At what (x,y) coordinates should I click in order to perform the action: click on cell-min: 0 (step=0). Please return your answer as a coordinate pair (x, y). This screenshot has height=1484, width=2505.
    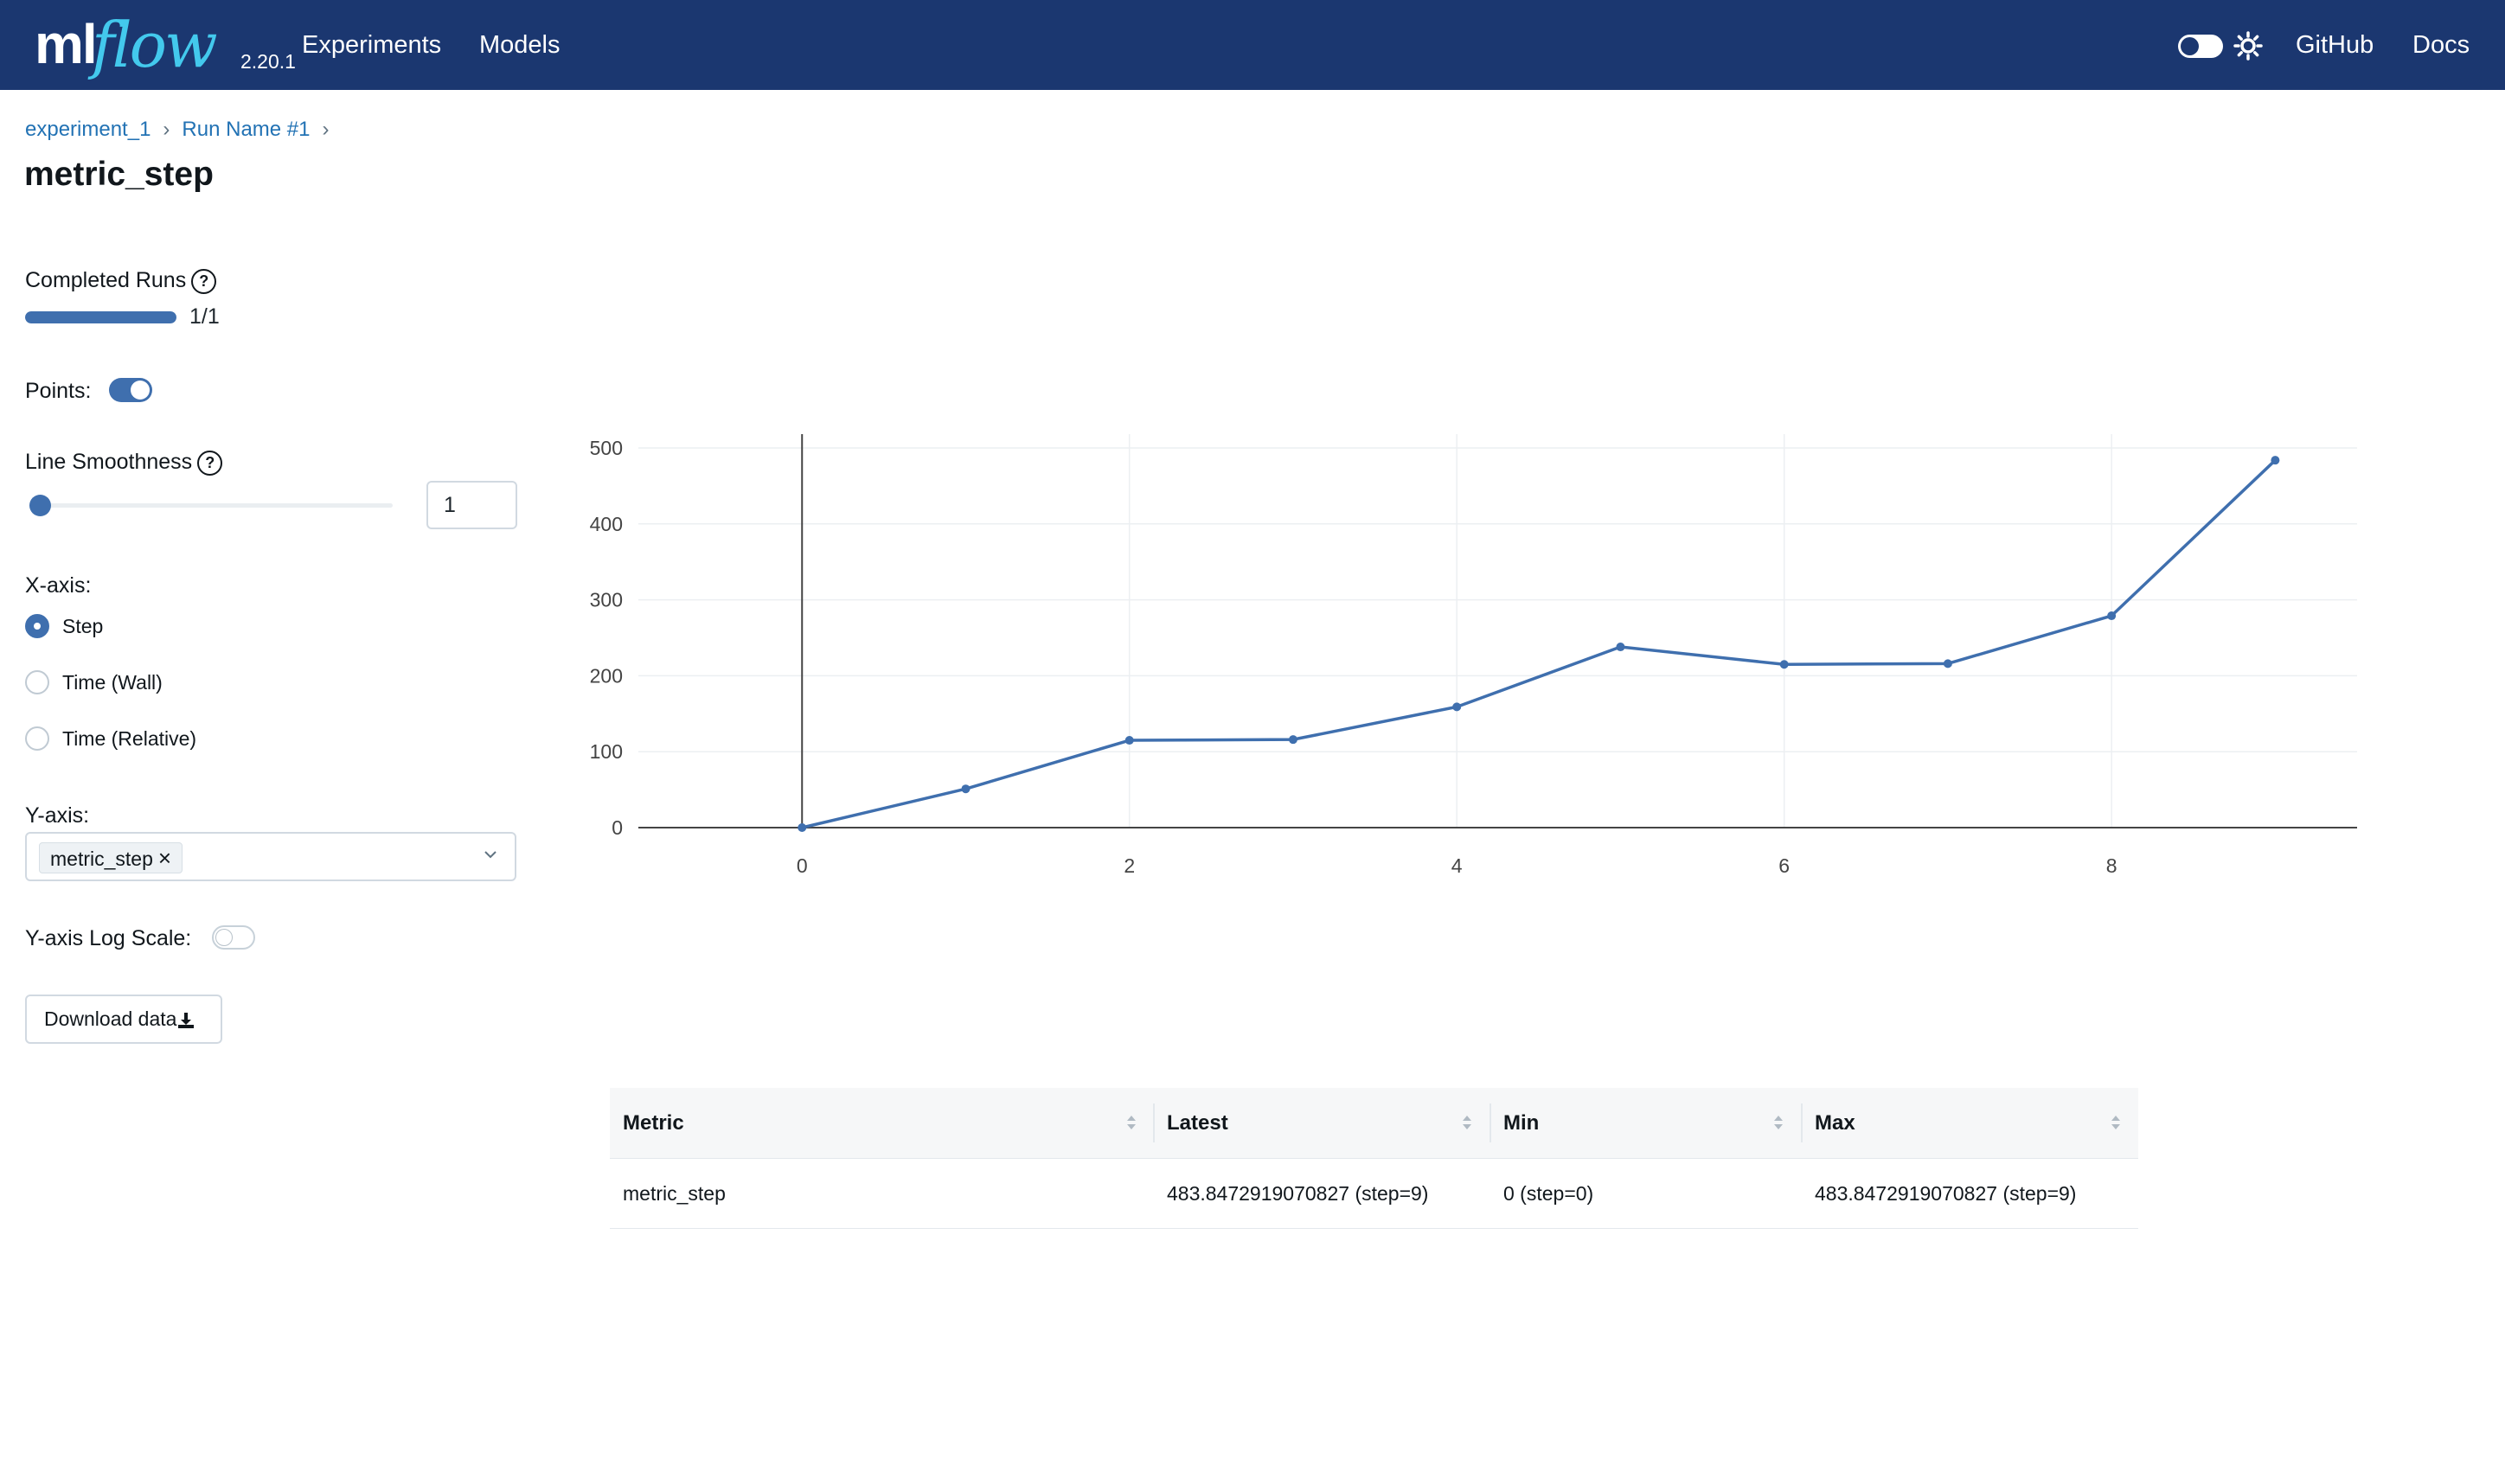
    Looking at the image, I should click on (1548, 1193).